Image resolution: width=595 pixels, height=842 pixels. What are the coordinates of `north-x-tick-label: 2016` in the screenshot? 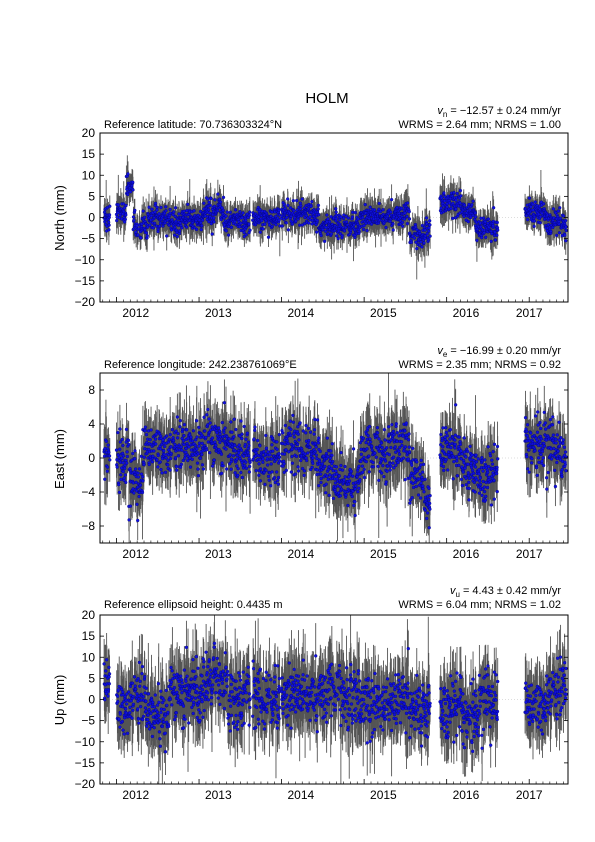 It's located at (466, 313).